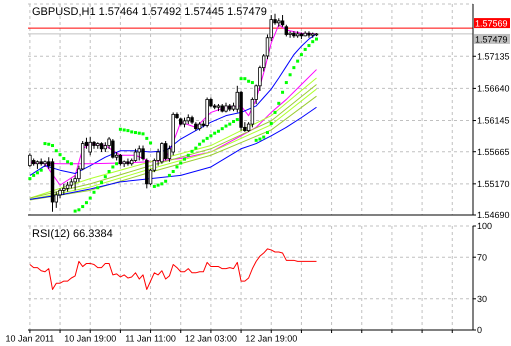 This screenshot has width=511, height=346. I want to click on x-tick-label: 10 Jan 2011, so click(29, 338).